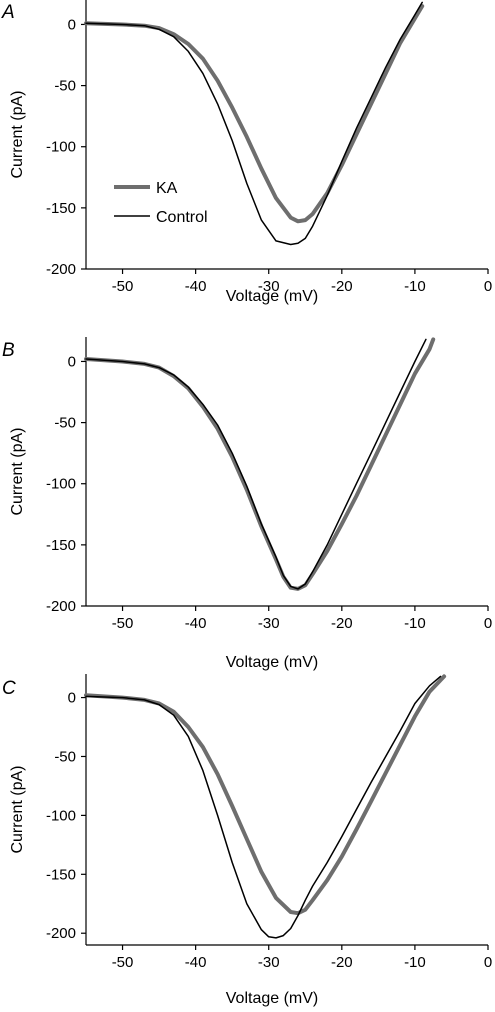 The image size is (495, 1012). Describe the element at coordinates (8, 12) in the screenshot. I see `panel-letter: A` at that location.